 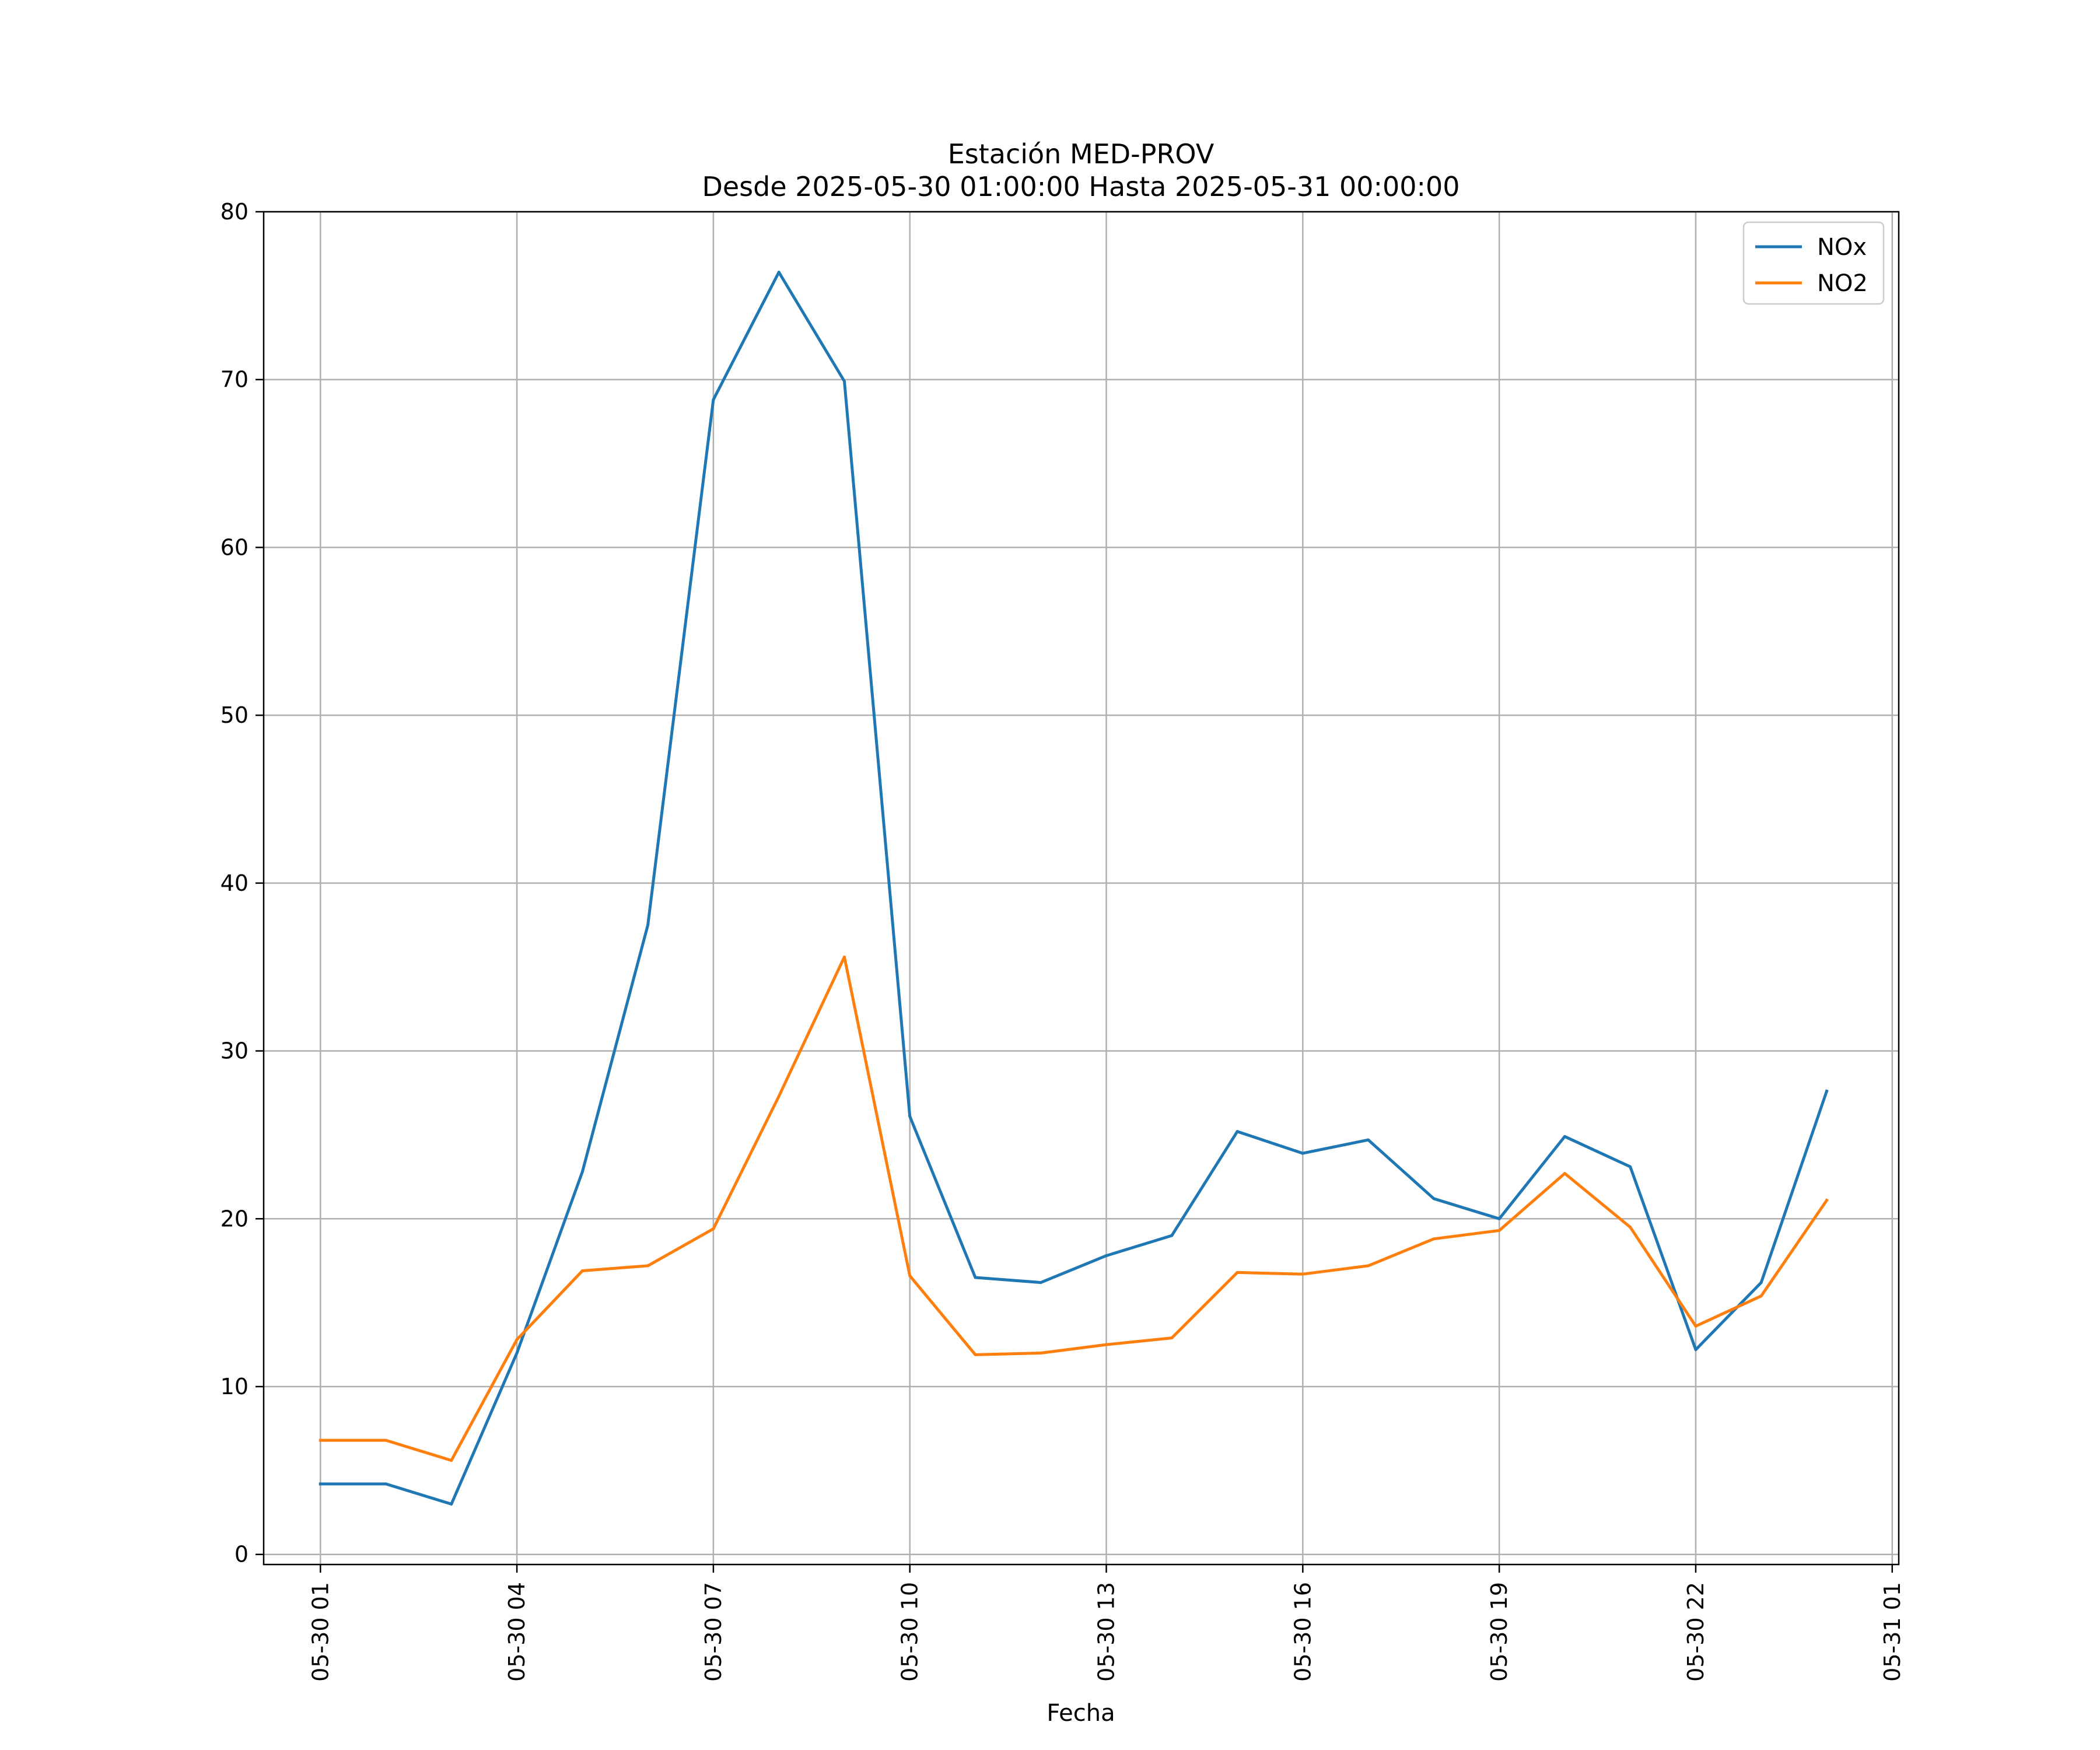 I want to click on y-tick-label: 0, so click(x=242, y=1554).